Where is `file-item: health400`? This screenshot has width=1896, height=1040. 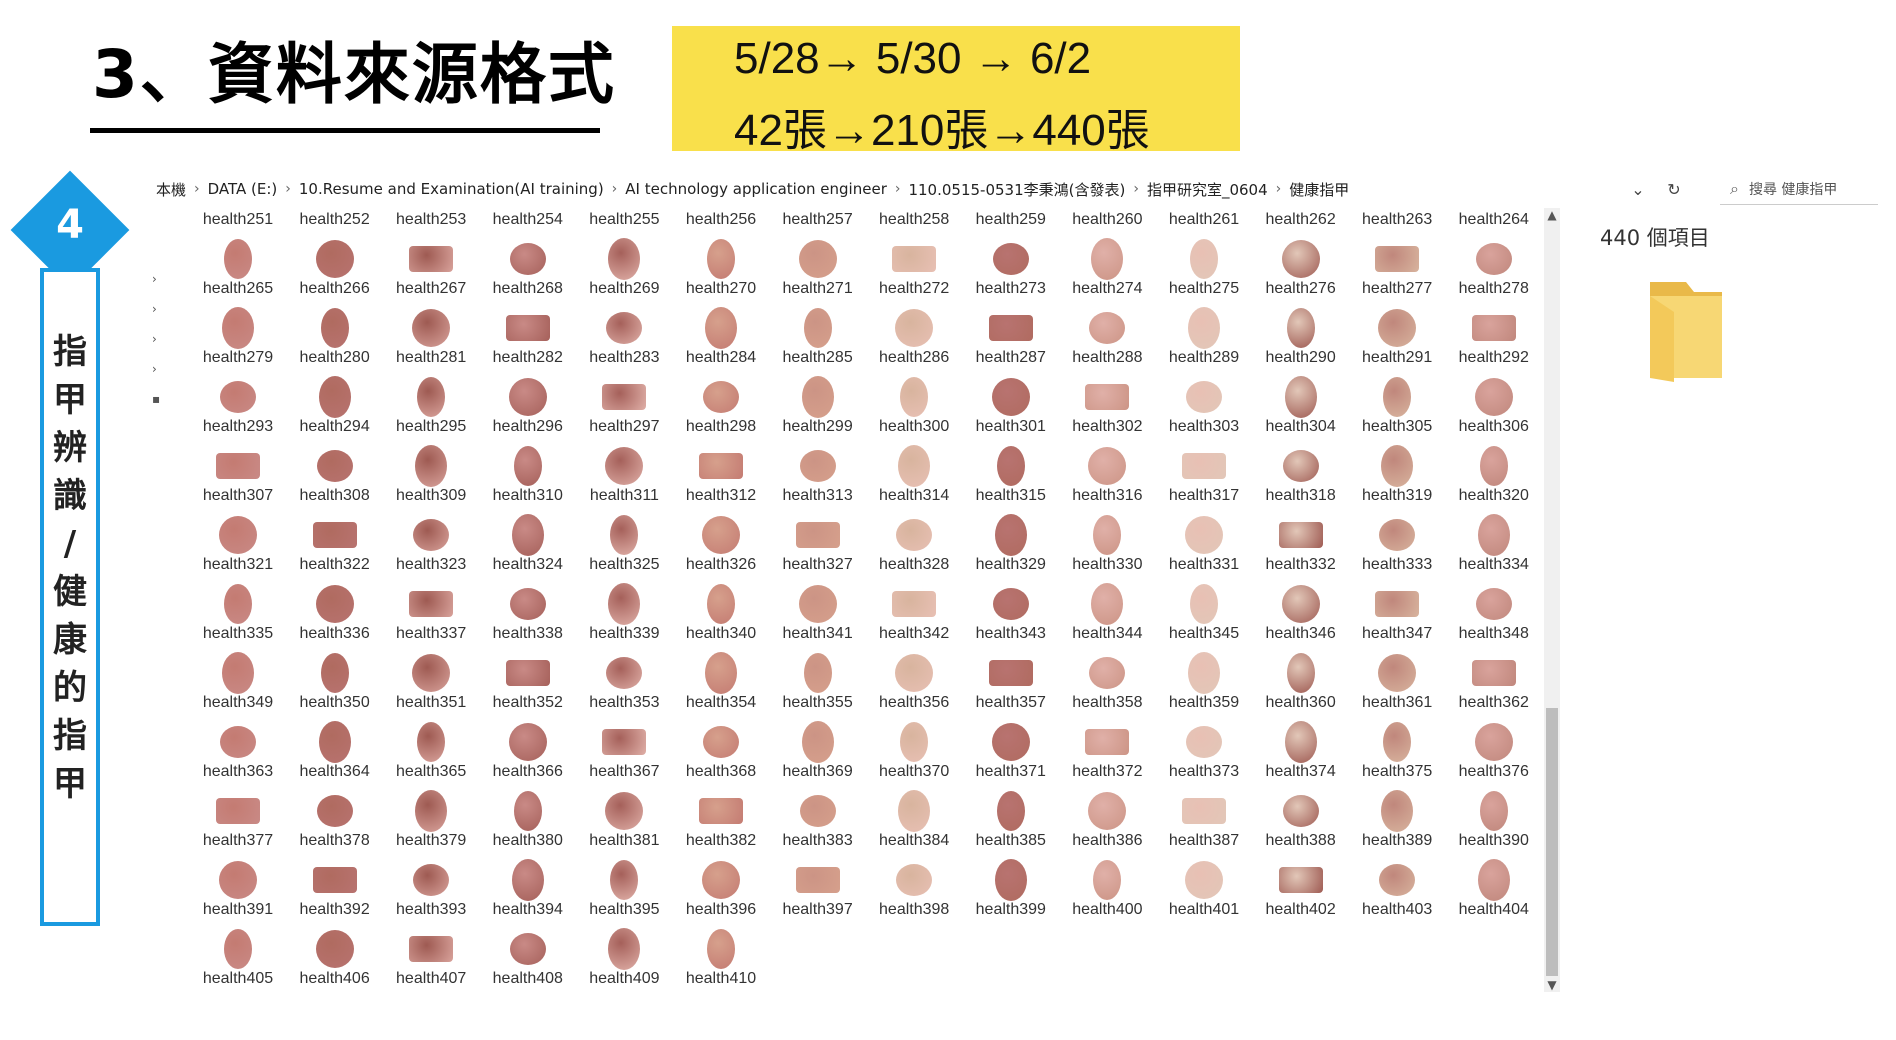
file-item: health400 is located at coordinates (1107, 884).